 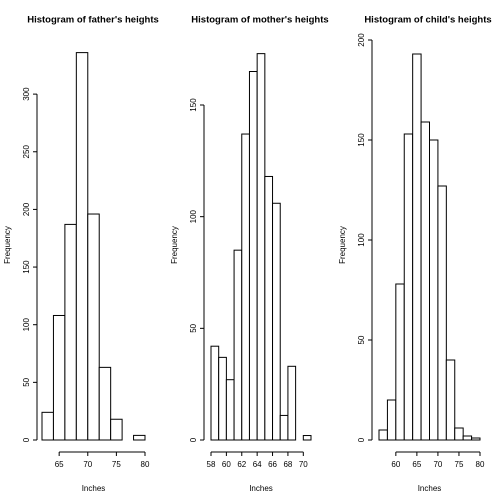 What do you see at coordinates (272, 464) in the screenshot?
I see `x-tick-label: 66` at bounding box center [272, 464].